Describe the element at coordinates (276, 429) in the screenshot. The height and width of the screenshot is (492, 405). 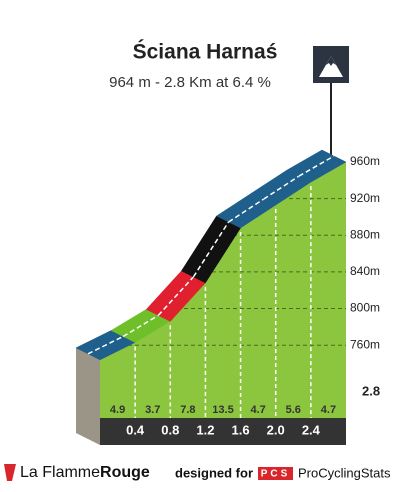
I see `x-tick-label: 2.0` at that location.